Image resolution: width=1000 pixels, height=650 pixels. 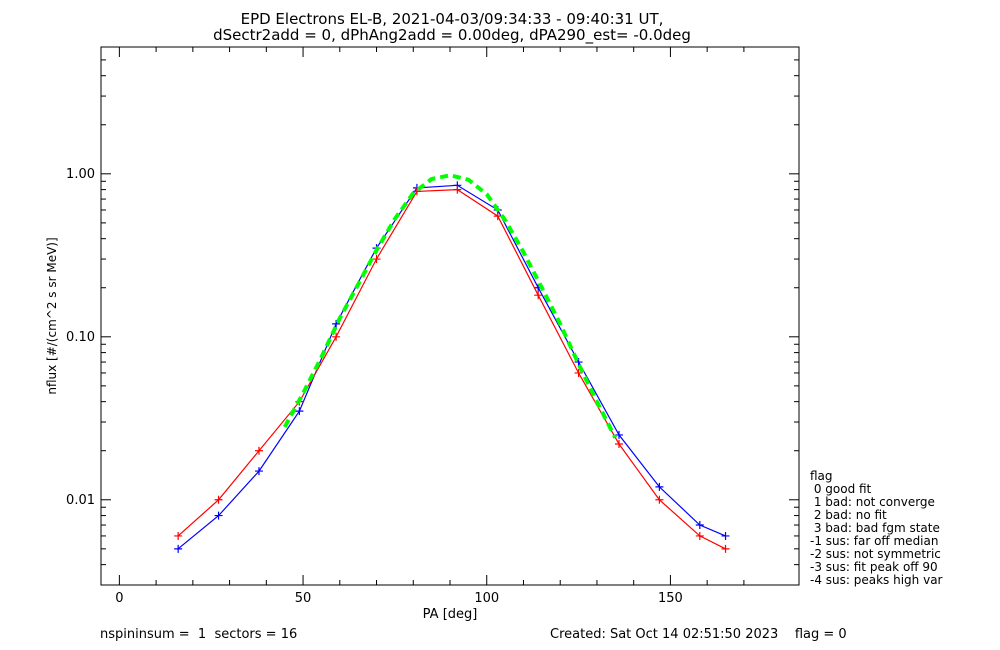 What do you see at coordinates (199, 634) in the screenshot?
I see `footer-left: nspininsum = 1 sectors = 16` at bounding box center [199, 634].